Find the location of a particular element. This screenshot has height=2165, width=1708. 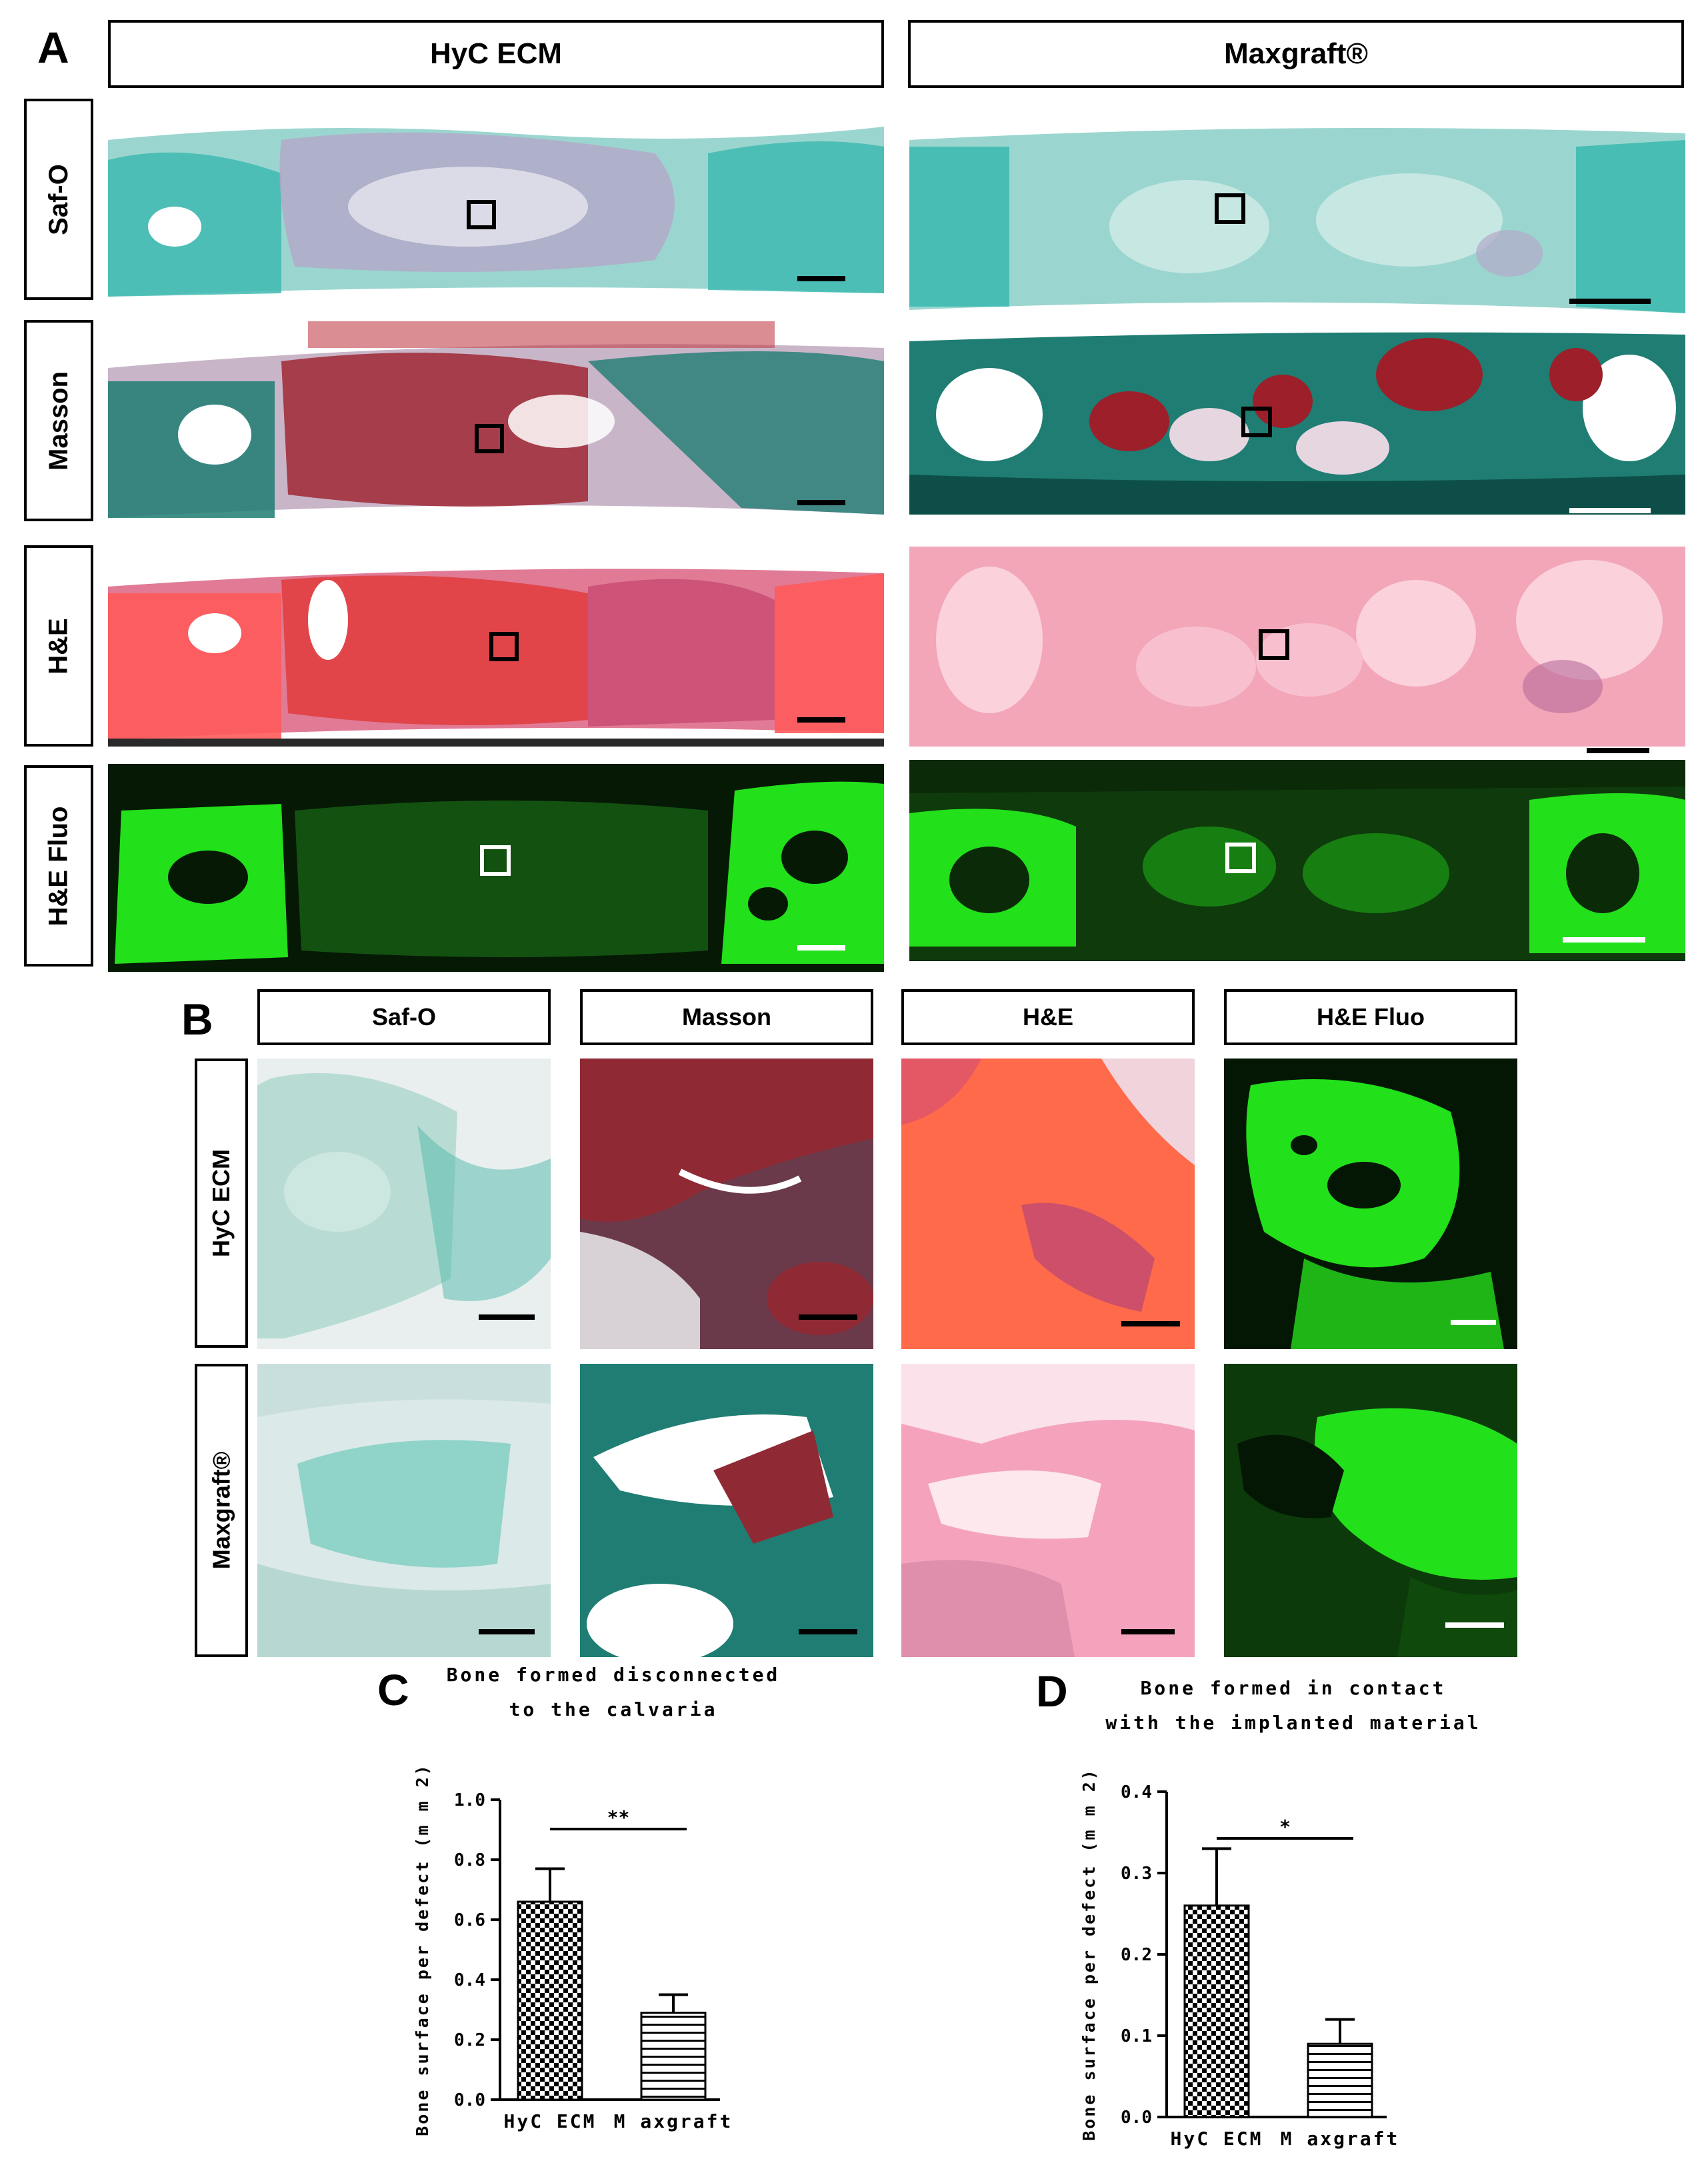

row-label-text: Maxgraft® is located at coordinates (221, 1510).